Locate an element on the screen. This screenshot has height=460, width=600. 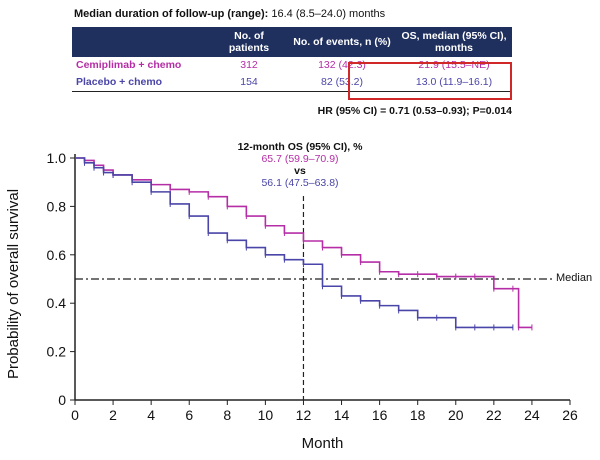
followup-label: Median duration of follow-up (range): is located at coordinates (171, 14).